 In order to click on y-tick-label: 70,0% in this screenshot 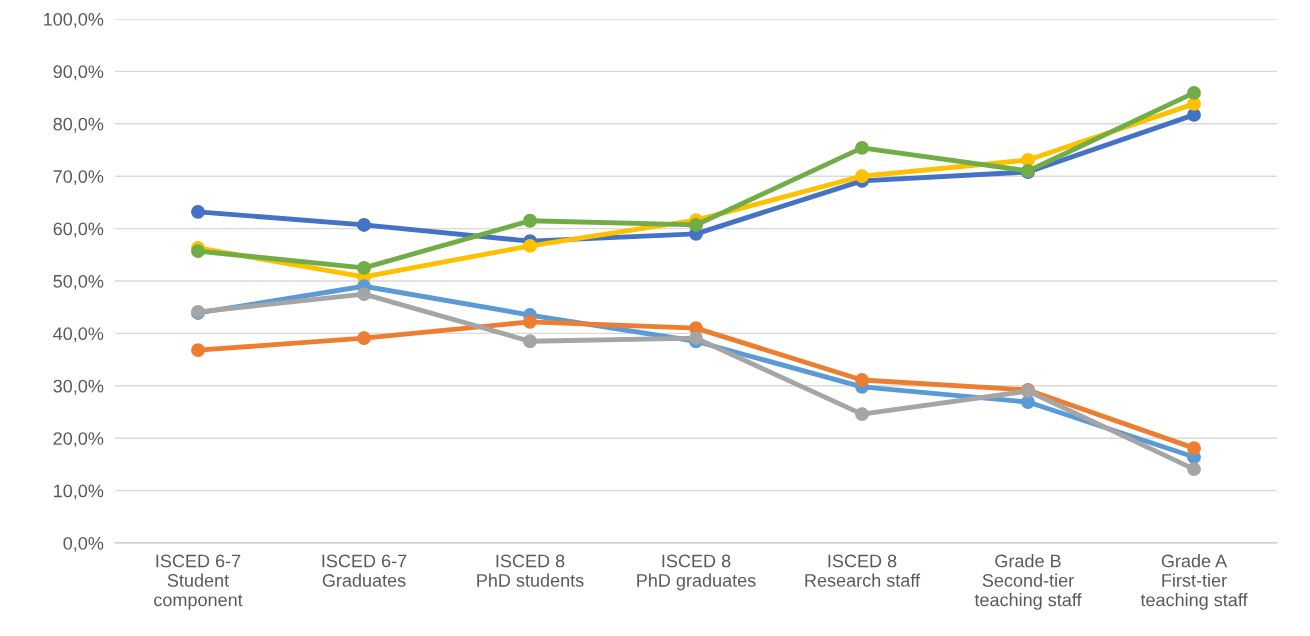, I will do `click(78, 178)`.